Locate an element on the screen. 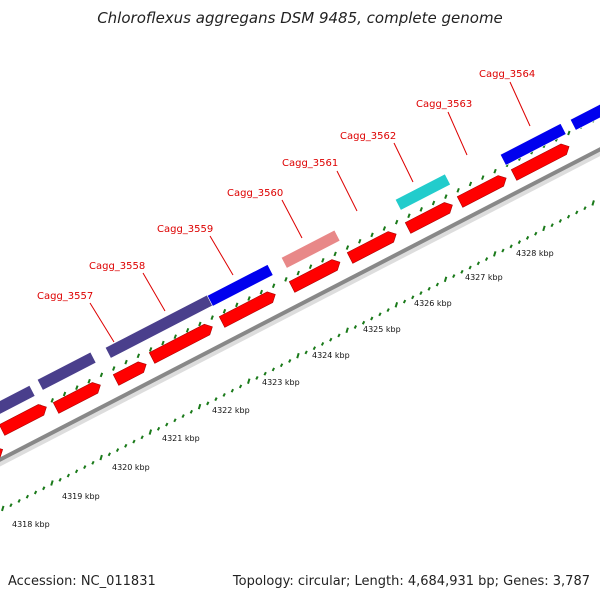 The height and width of the screenshot is (600, 600). gene-label: Cagg_3559 is located at coordinates (185, 229).